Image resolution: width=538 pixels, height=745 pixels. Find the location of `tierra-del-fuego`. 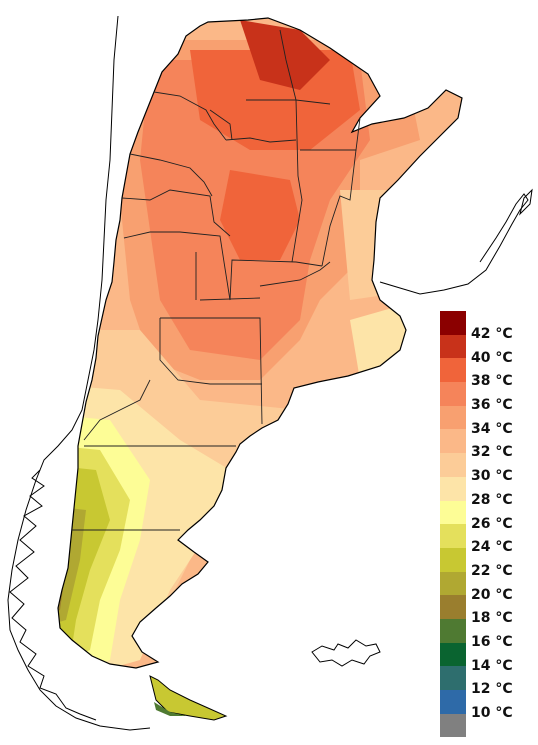

tierra-del-fuego is located at coordinates (188, 698).